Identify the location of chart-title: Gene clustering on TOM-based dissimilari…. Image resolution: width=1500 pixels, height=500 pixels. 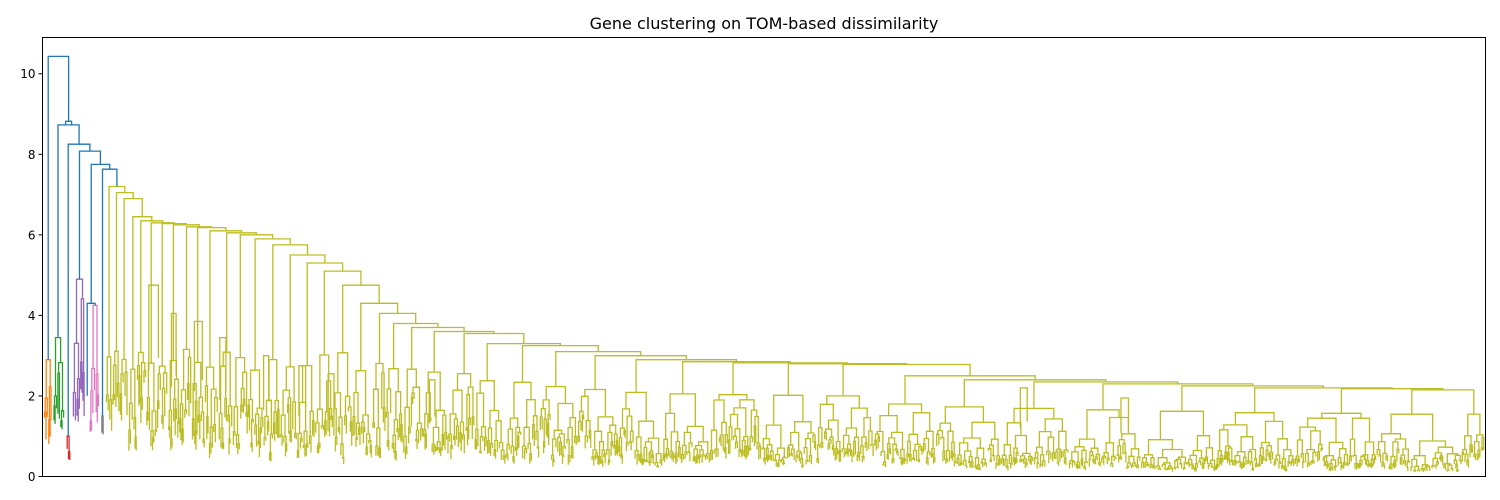
(764, 23).